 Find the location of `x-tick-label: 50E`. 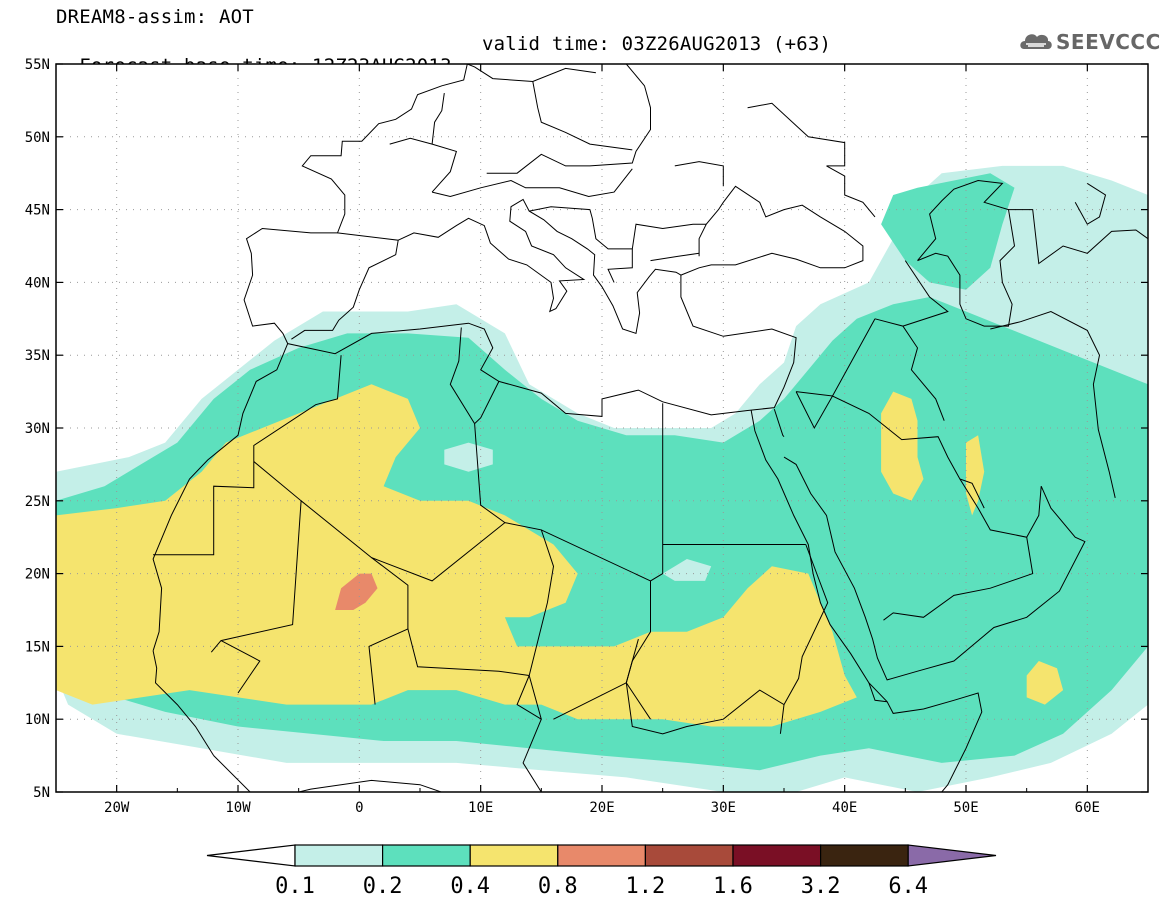

x-tick-label: 50E is located at coordinates (965, 808).